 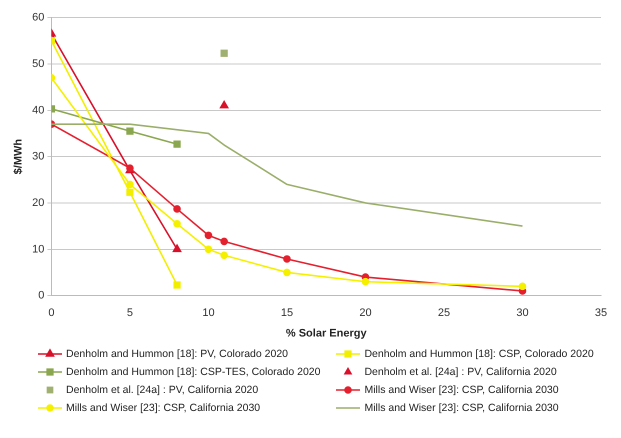 I want to click on y-tick-label: 50, so click(x=38, y=64).